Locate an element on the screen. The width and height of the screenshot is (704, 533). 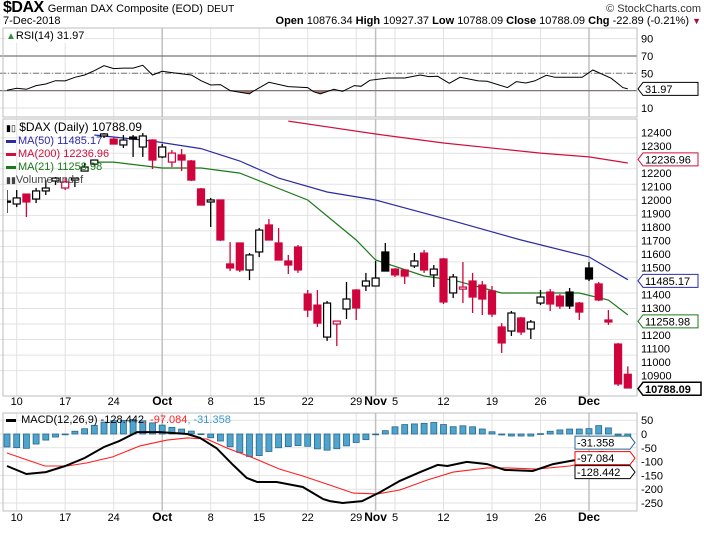
macd-tick-label: 50 is located at coordinates (647, 421).